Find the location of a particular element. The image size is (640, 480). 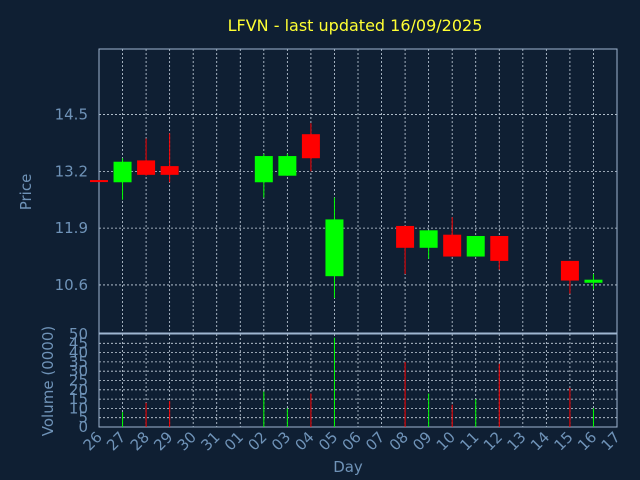

volume-tick-label: 15 is located at coordinates (78, 399).